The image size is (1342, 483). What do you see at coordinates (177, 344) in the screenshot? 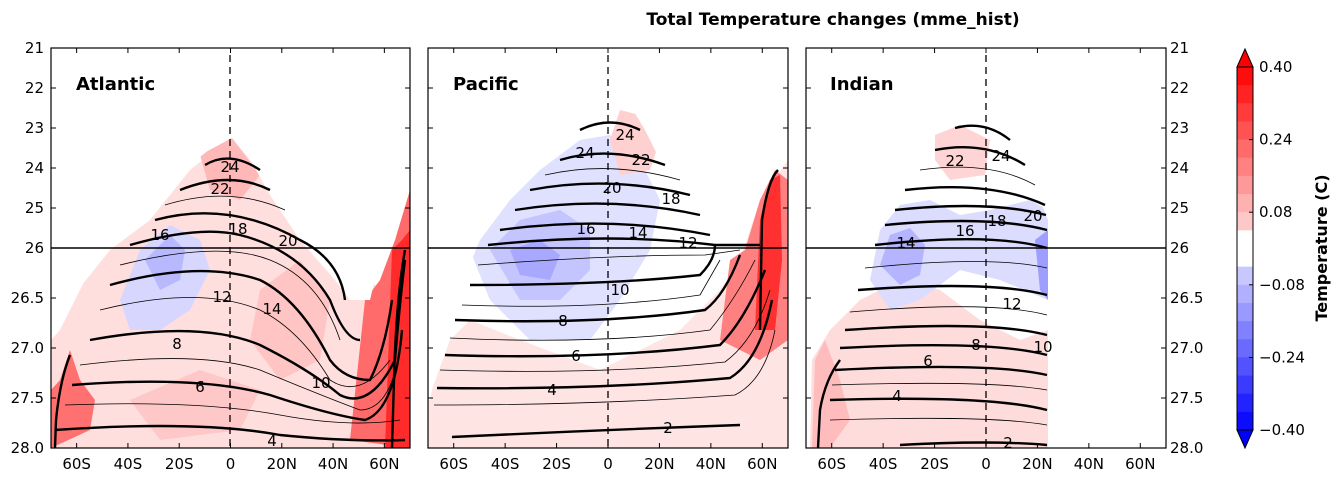
I see `atlantic-clabel-8: 8` at bounding box center [177, 344].